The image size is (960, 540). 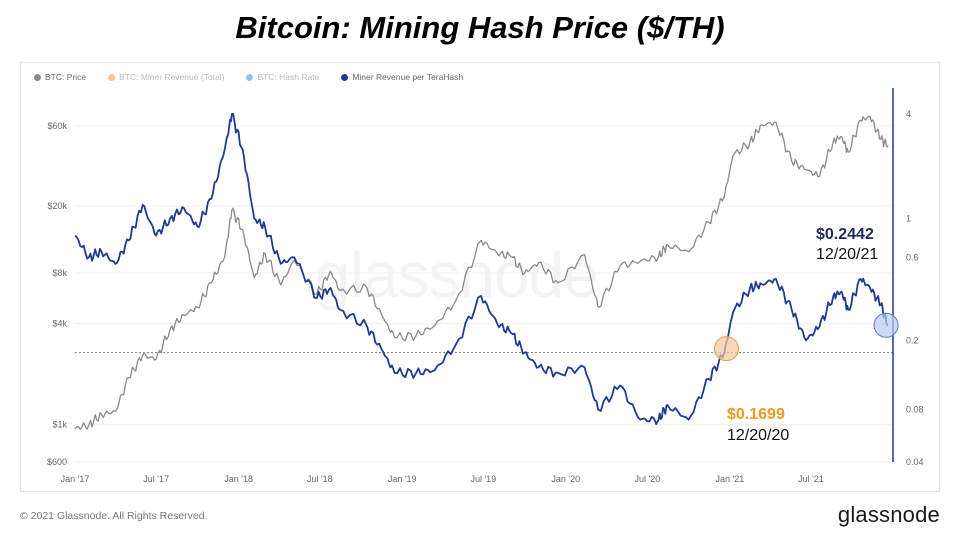 I want to click on brand-logo: glassnode, so click(x=888, y=514).